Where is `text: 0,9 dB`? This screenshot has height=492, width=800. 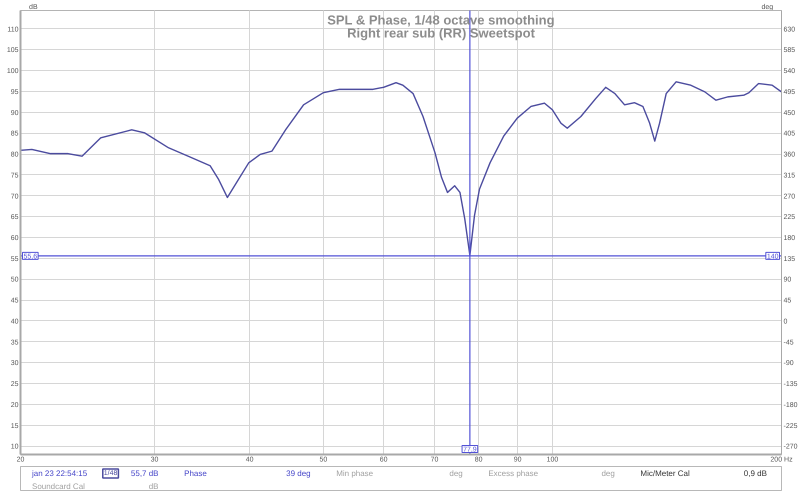
text: 0,9 dB is located at coordinates (755, 473).